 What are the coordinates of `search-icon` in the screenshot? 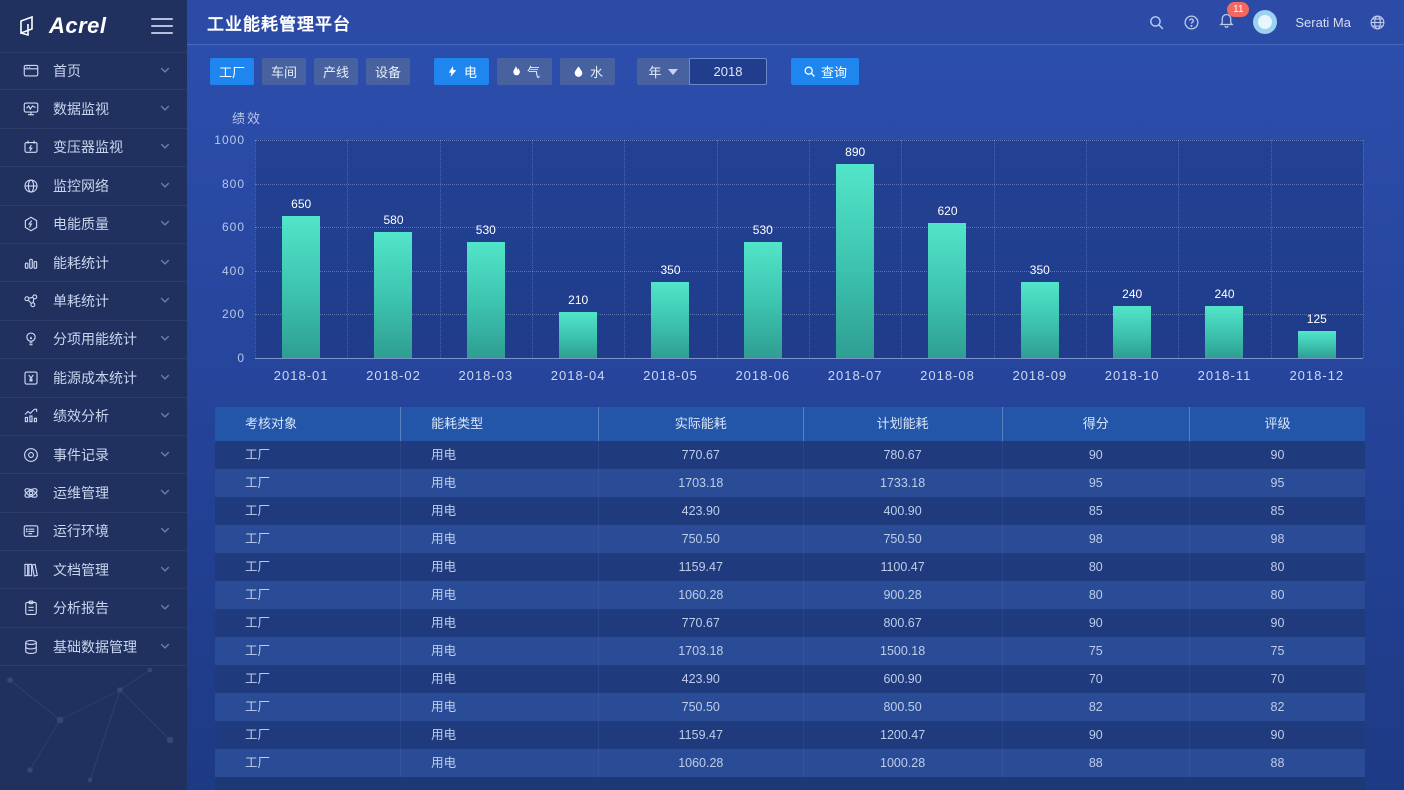 It's located at (1156, 22).